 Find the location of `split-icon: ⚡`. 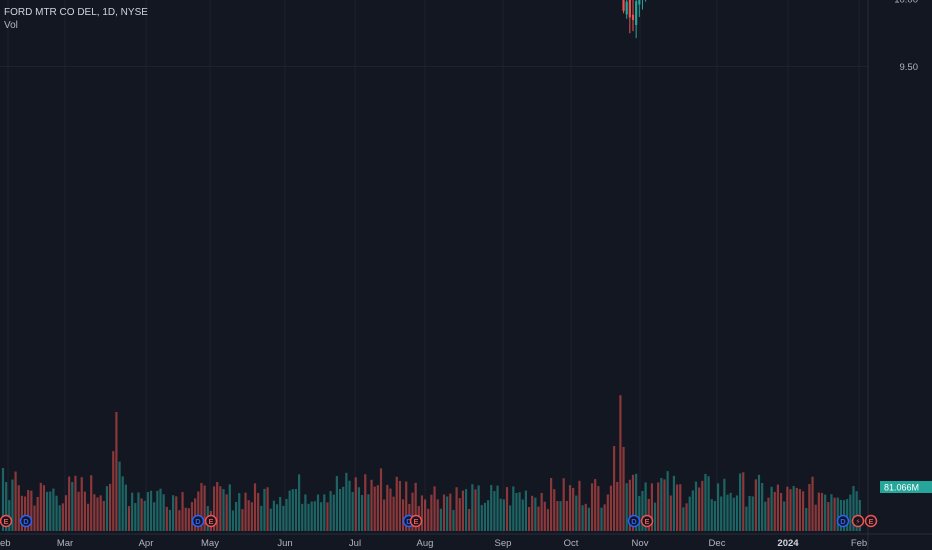

split-icon: ⚡ is located at coordinates (858, 521).